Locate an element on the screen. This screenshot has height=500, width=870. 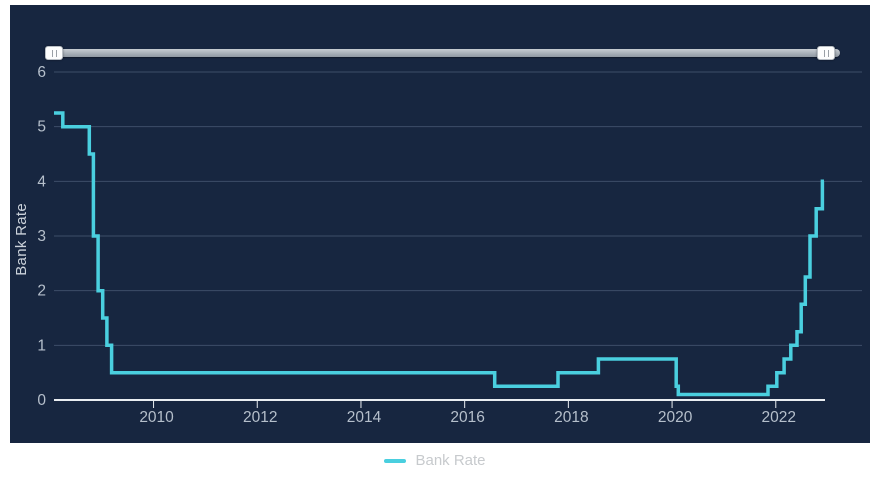
y-tick-label: 2 is located at coordinates (41, 291).